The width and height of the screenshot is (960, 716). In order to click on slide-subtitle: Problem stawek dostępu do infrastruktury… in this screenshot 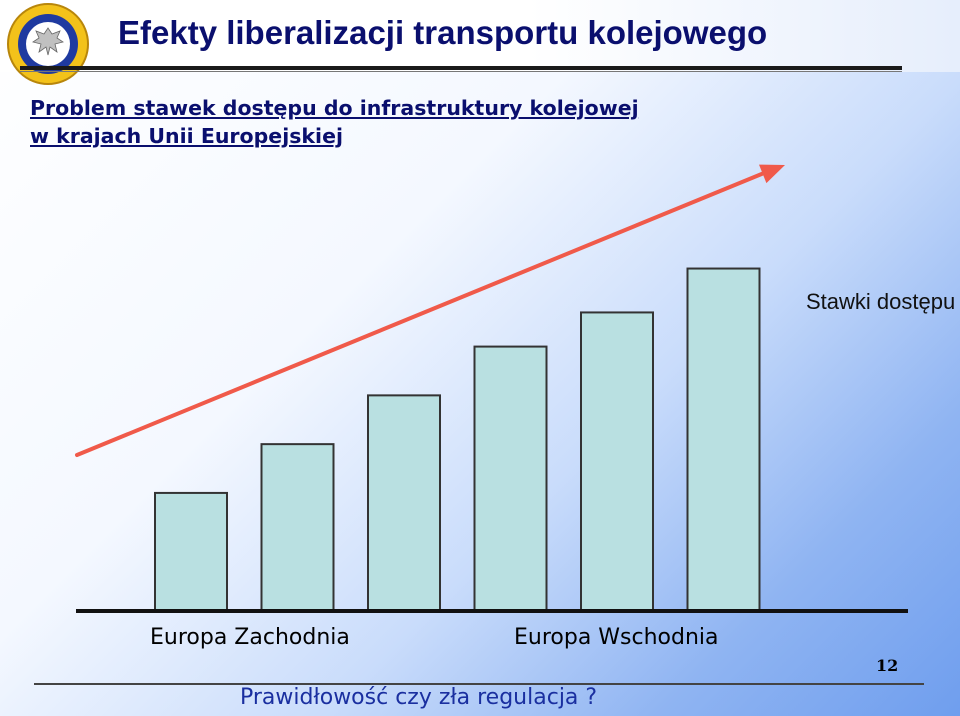, I will do `click(334, 122)`.